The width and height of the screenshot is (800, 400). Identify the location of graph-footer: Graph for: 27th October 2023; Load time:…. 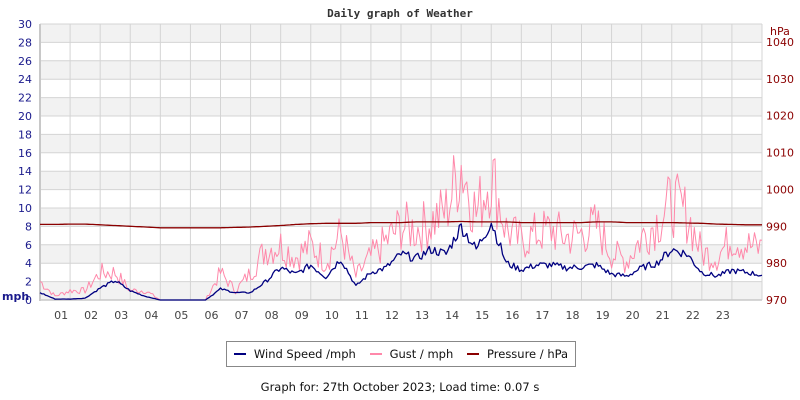
(400, 387).